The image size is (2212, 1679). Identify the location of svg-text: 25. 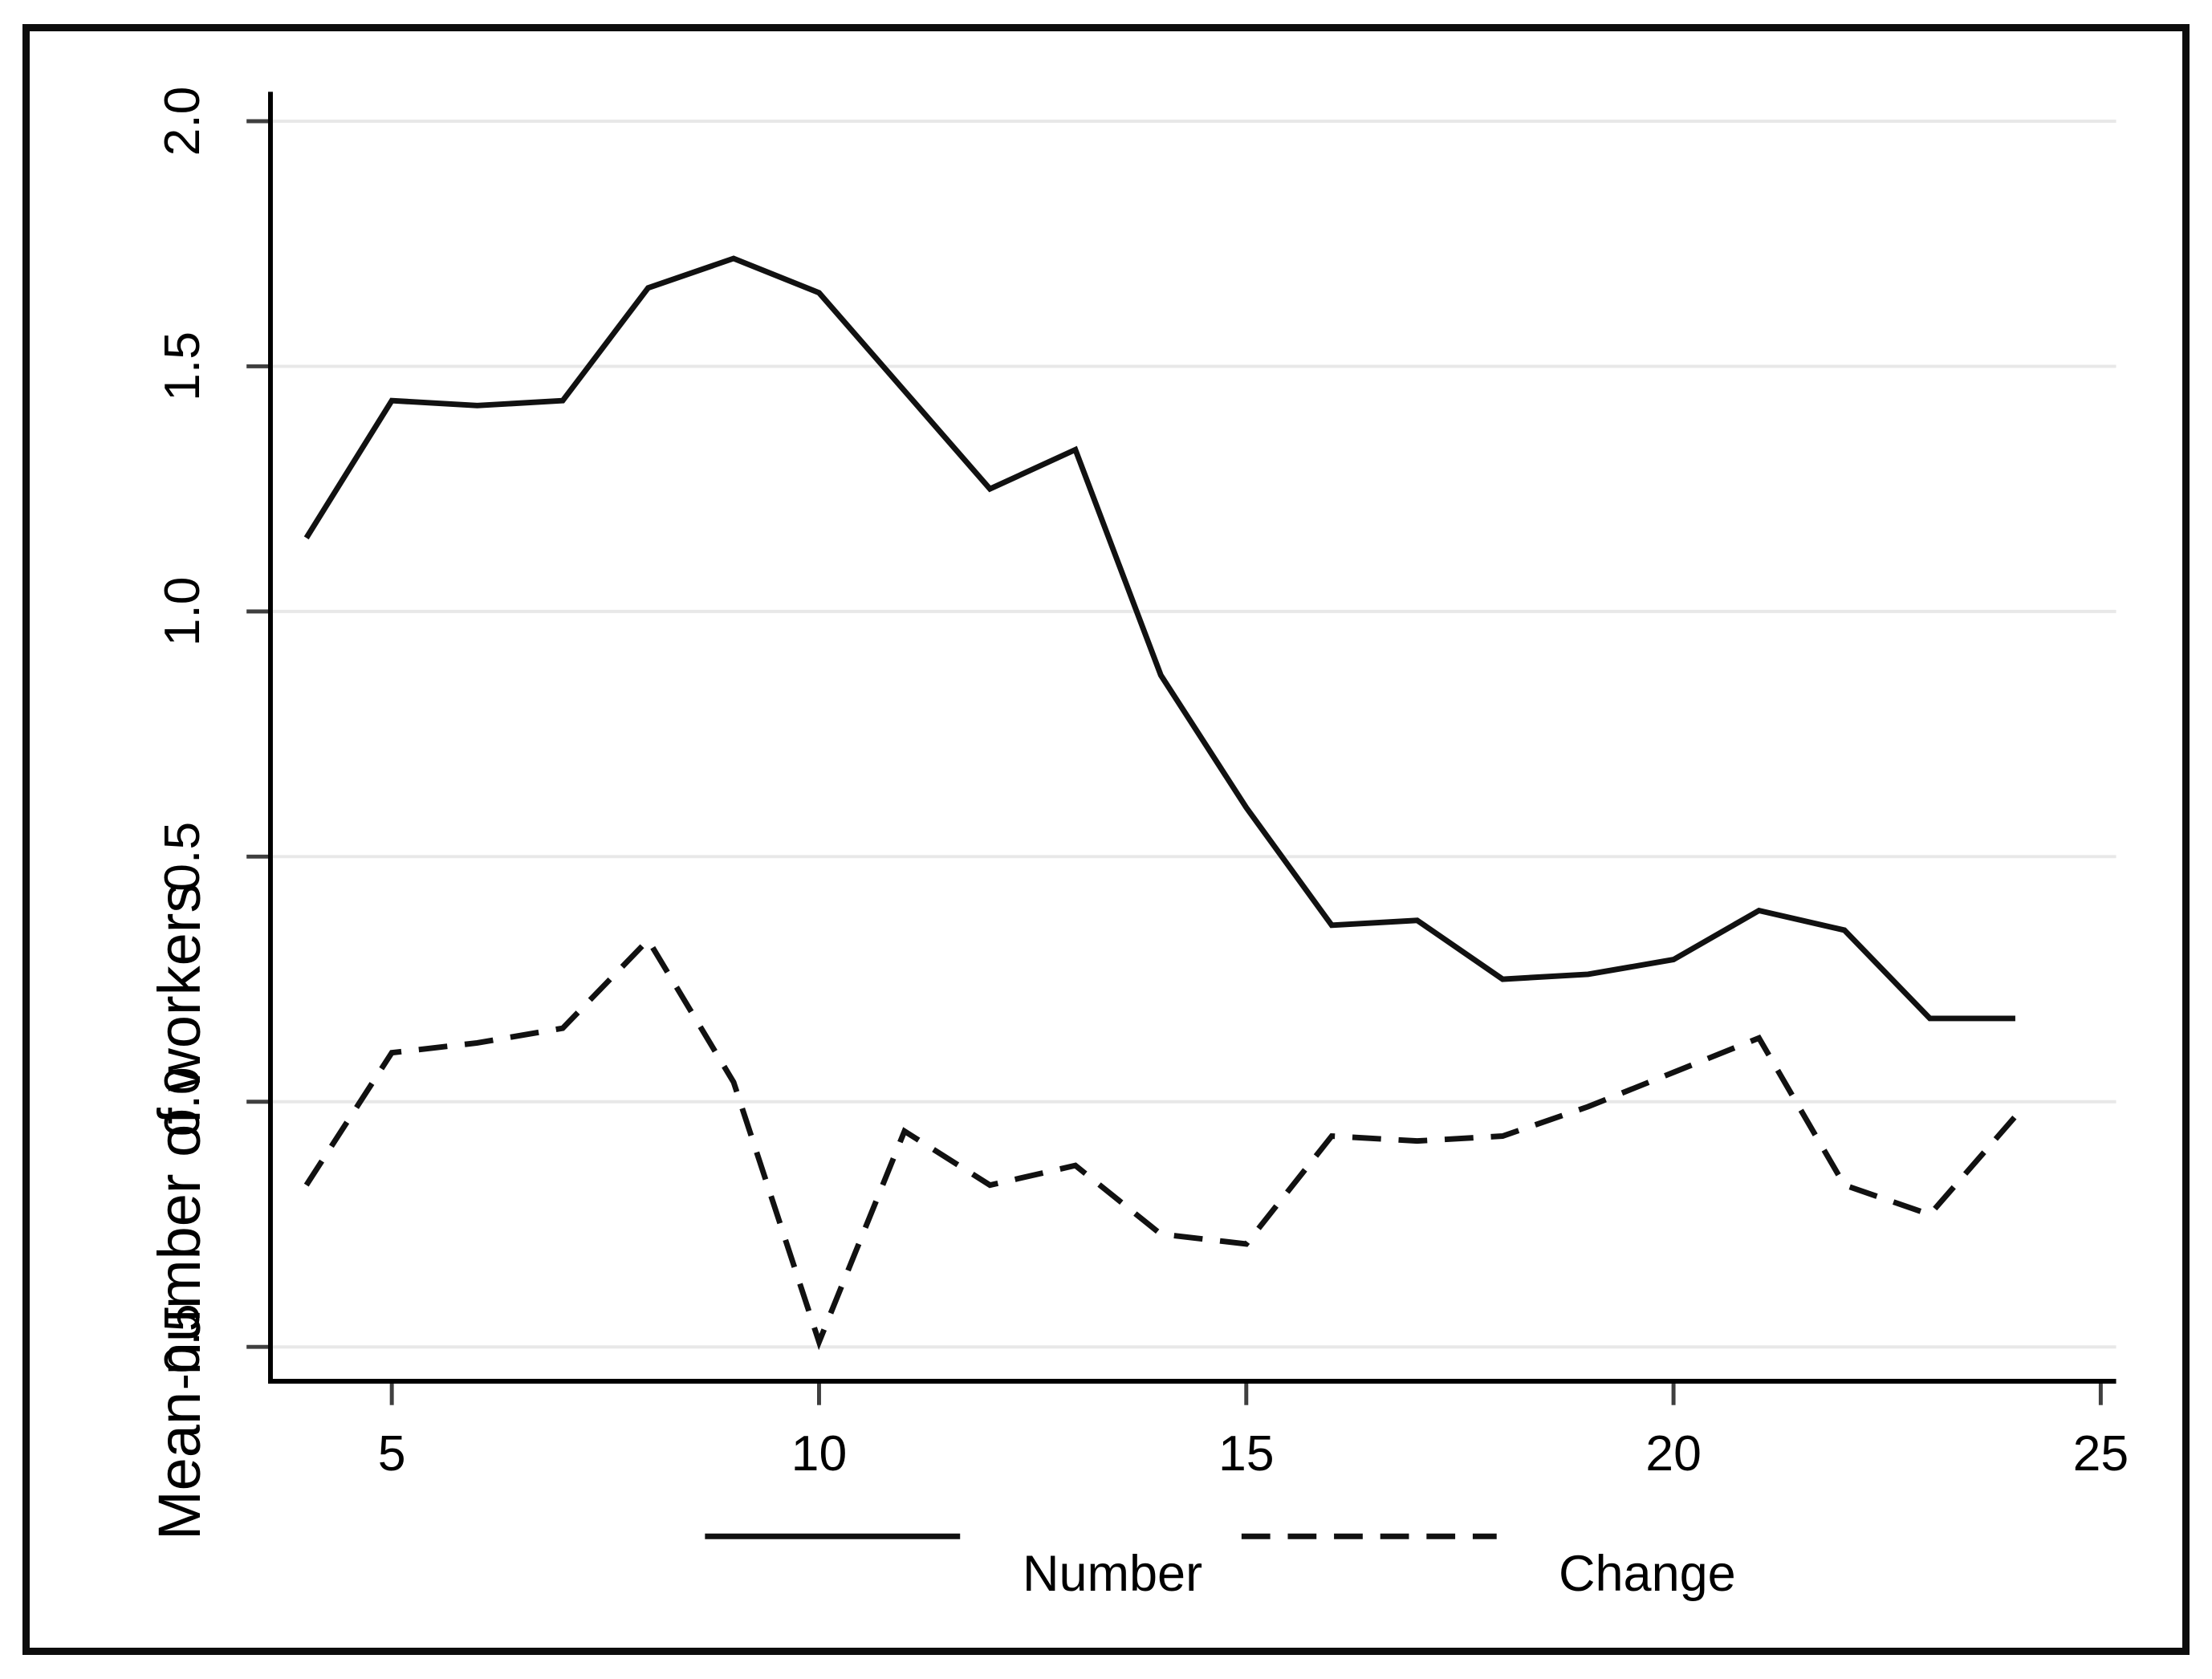
(2101, 1453).